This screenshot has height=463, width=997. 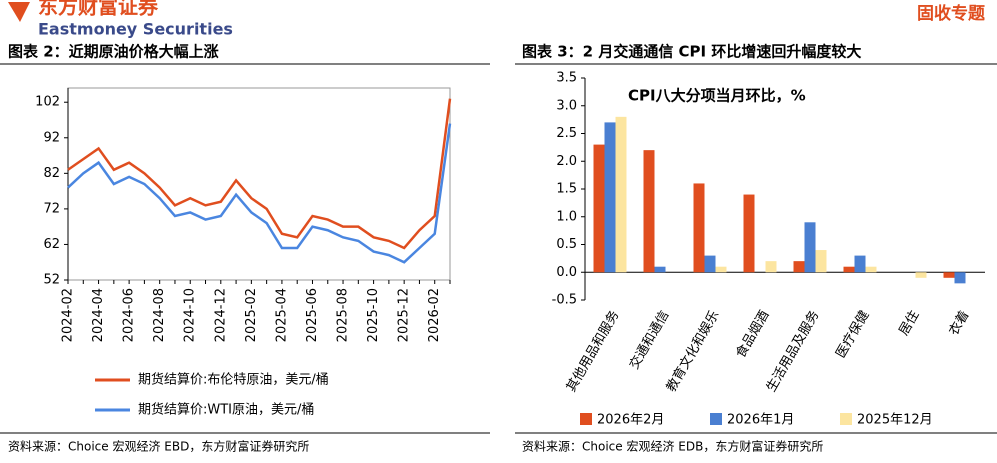 I want to click on x-tick-label: 2024-10, so click(x=190, y=315).